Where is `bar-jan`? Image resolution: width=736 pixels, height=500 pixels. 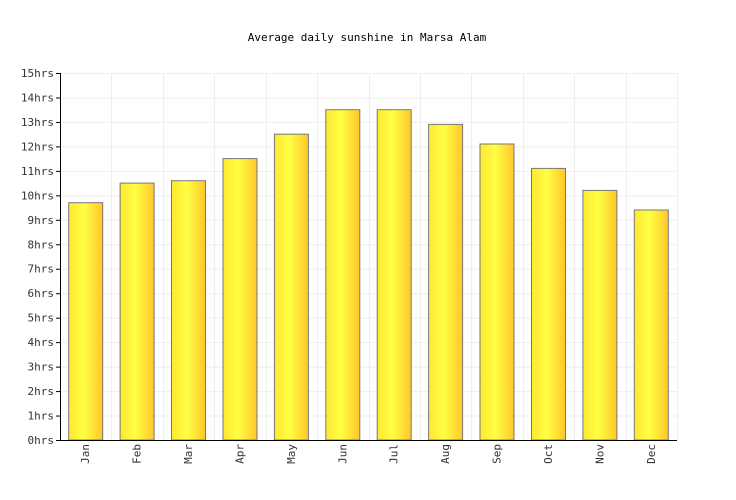 bar-jan is located at coordinates (86, 321).